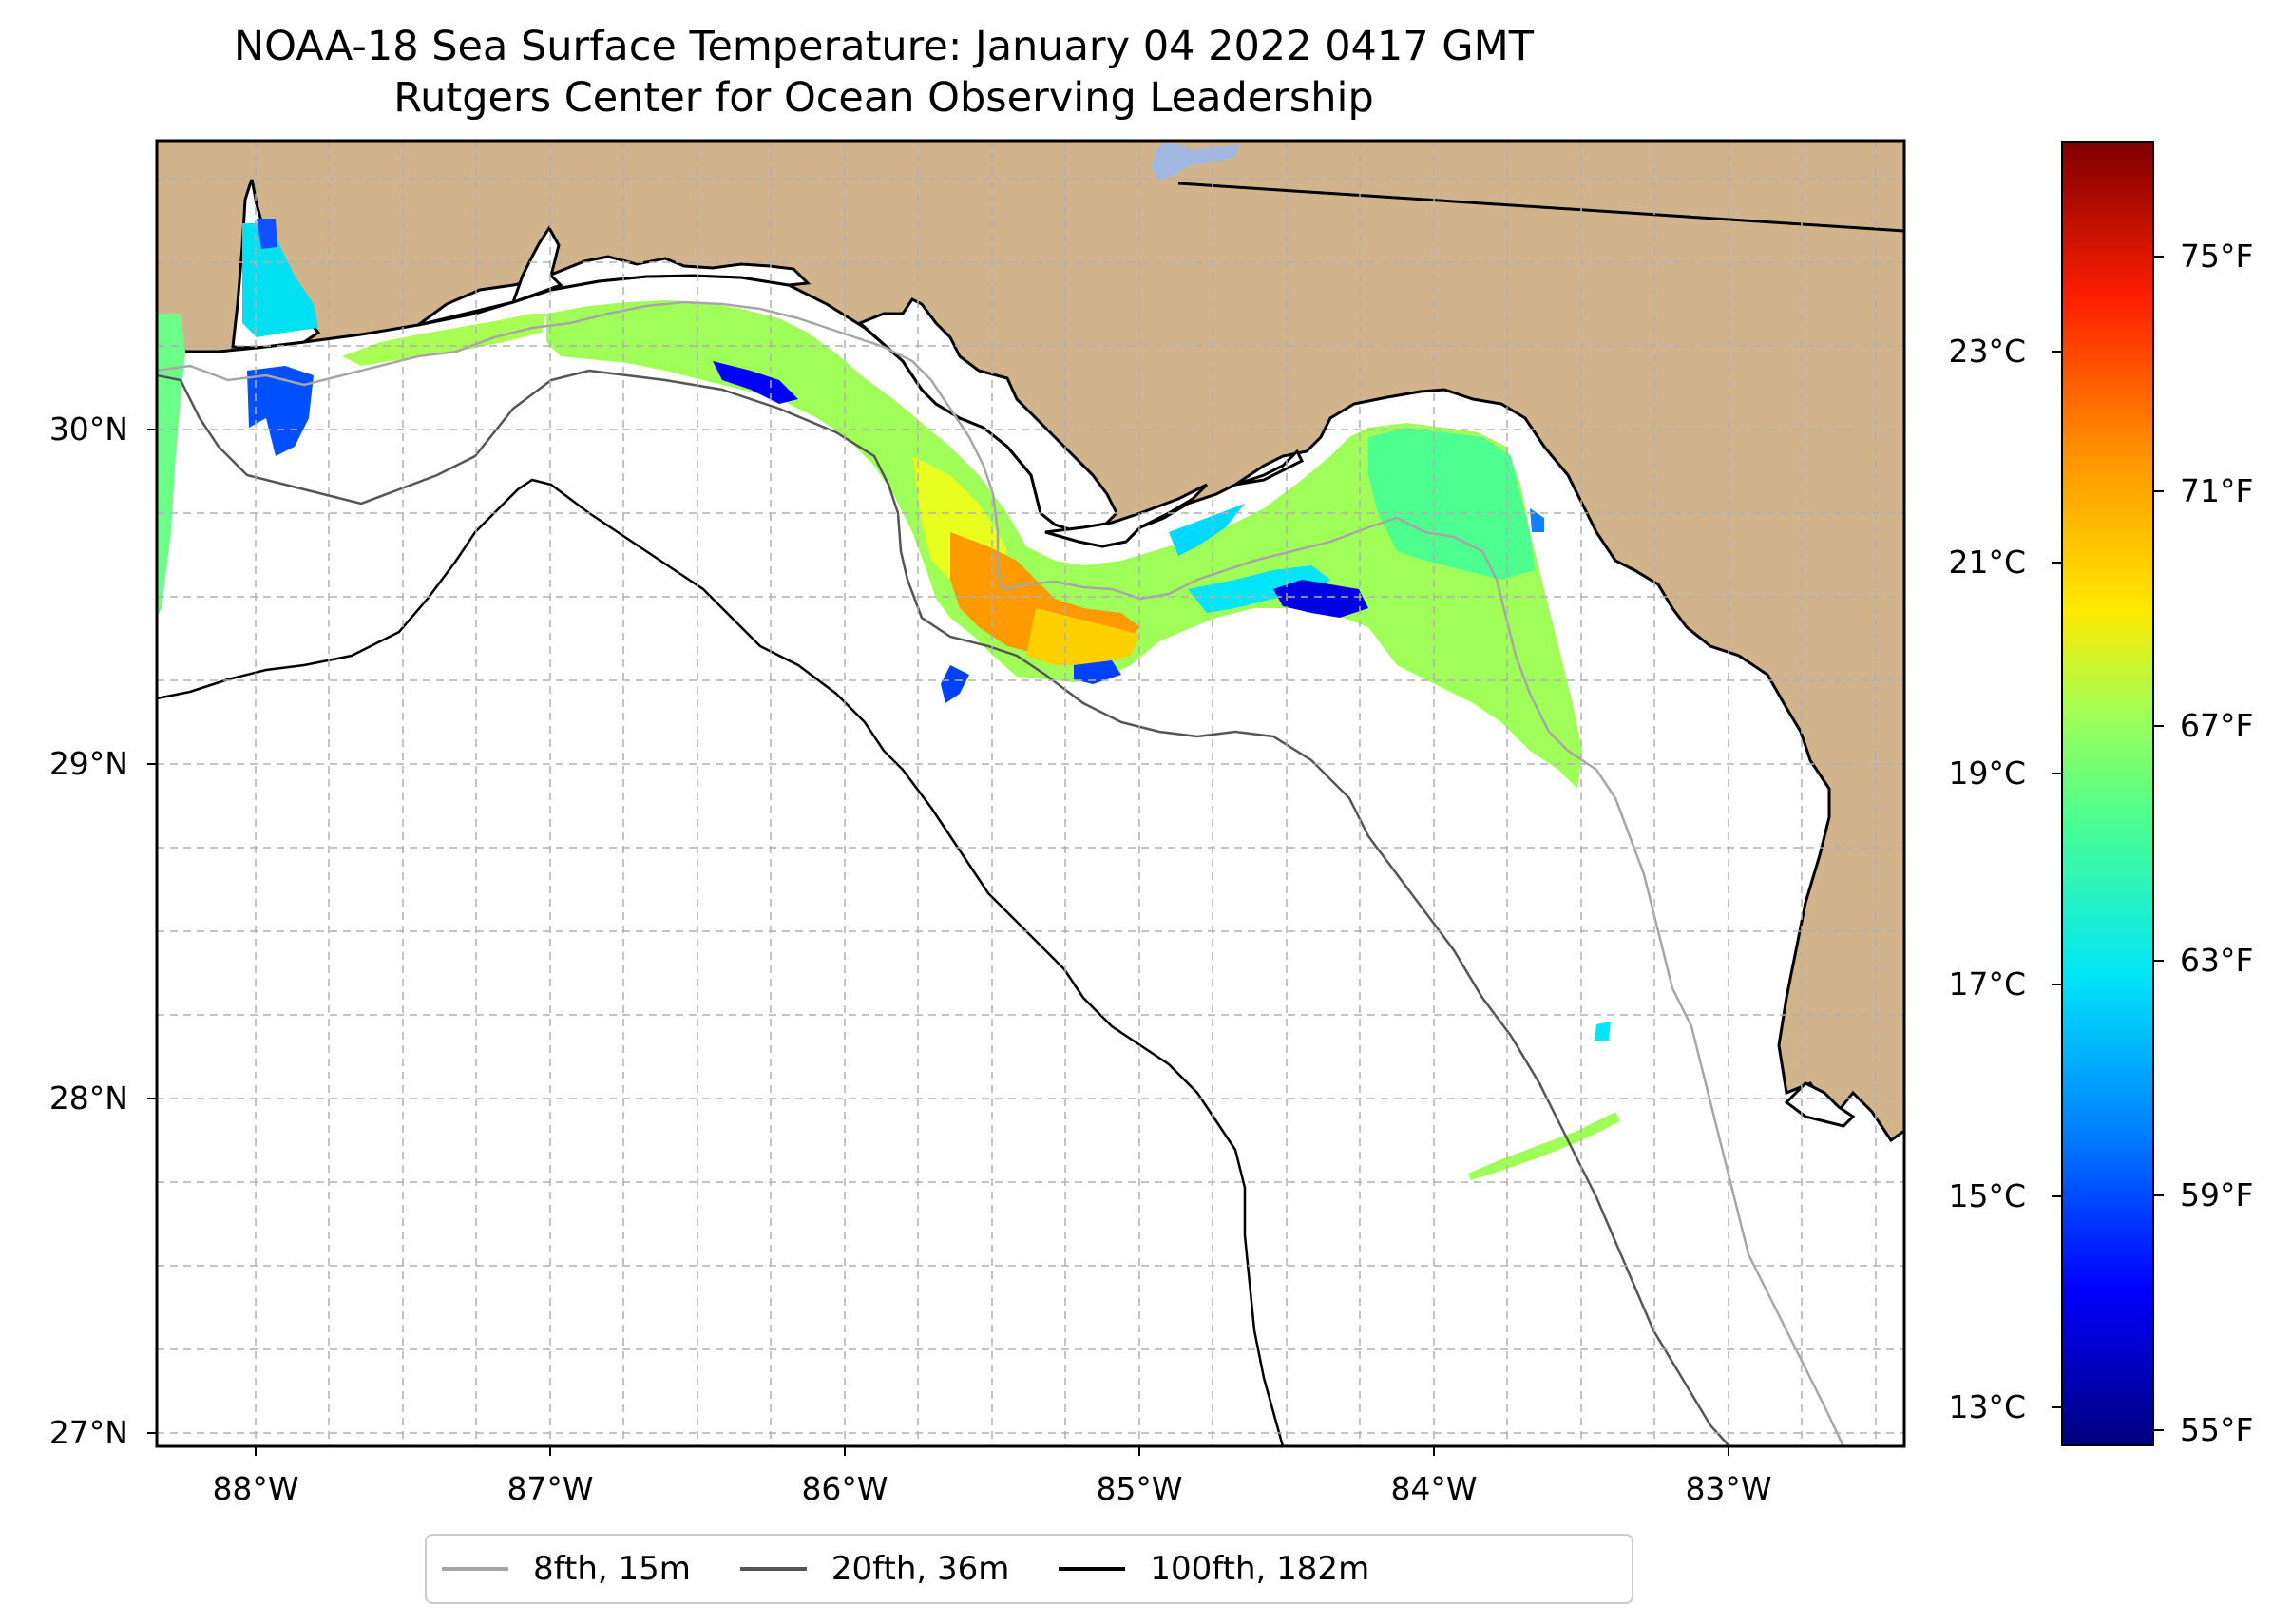 The image size is (2292, 1624). Describe the element at coordinates (1987, 562) in the screenshot. I see `colorbar-label-21c: 21°C` at that location.